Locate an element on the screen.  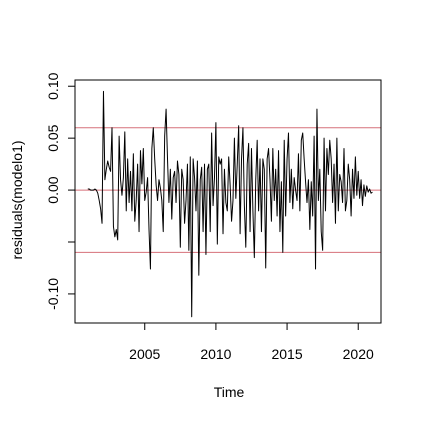
x-tick-label: 2020 is located at coordinates (358, 354).